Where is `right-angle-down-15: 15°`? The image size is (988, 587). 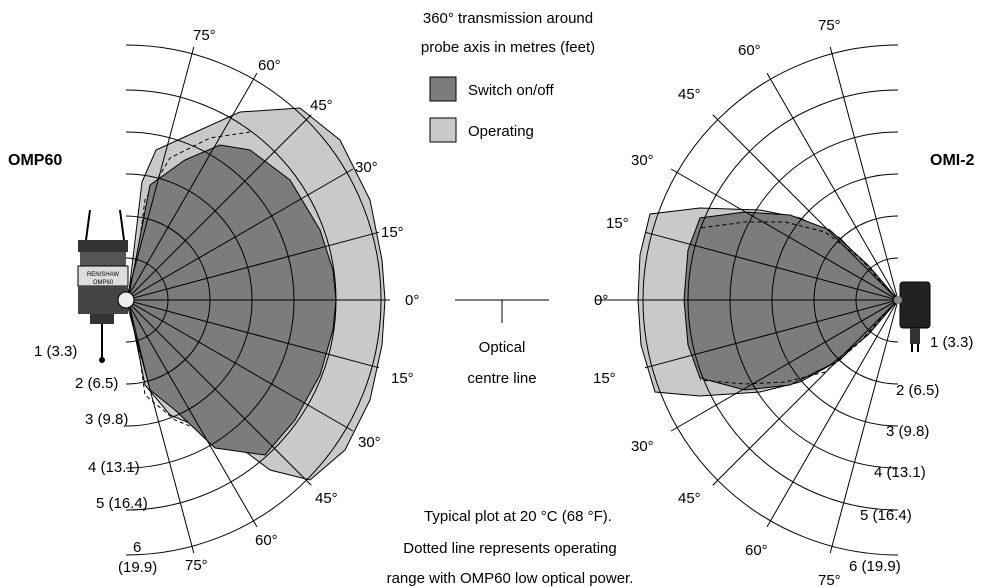
right-angle-down-15: 15° is located at coordinates (604, 378).